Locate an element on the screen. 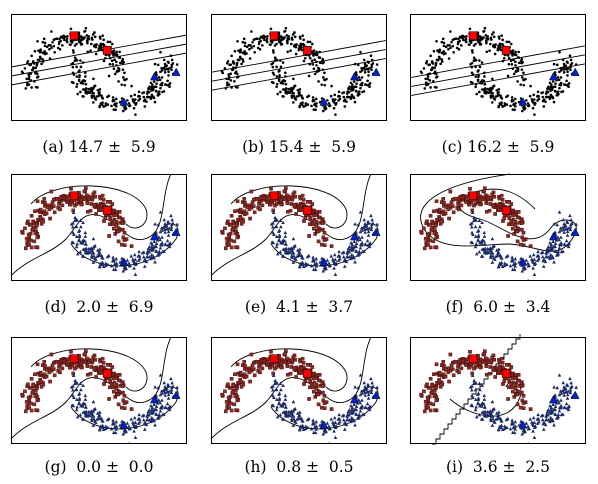  panel-caption-b: (b) 15.4 ± 5.9 is located at coordinates (299, 147).